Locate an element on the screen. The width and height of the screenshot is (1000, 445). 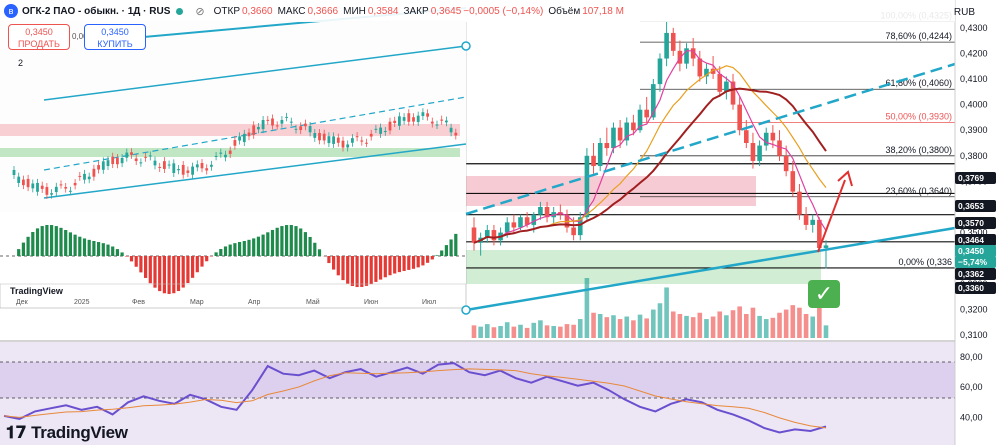
long-trendline is located at coordinates (710, 269).